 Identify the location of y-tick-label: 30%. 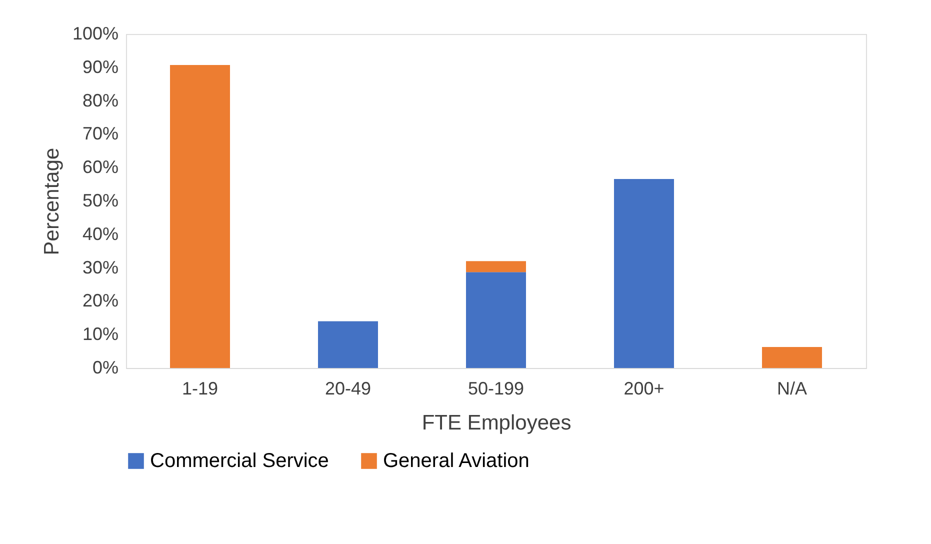
(100, 267).